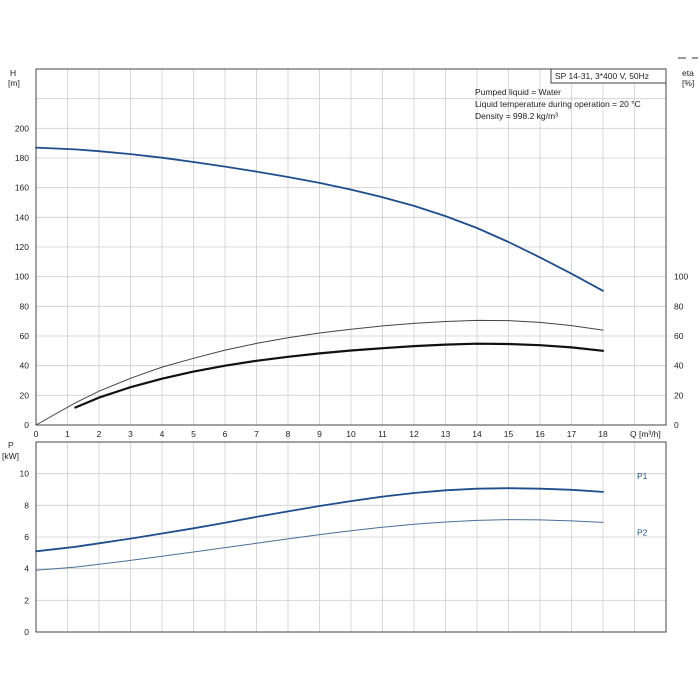 The image size is (700, 700). I want to click on y-tick-label-left: 40, so click(25, 366).